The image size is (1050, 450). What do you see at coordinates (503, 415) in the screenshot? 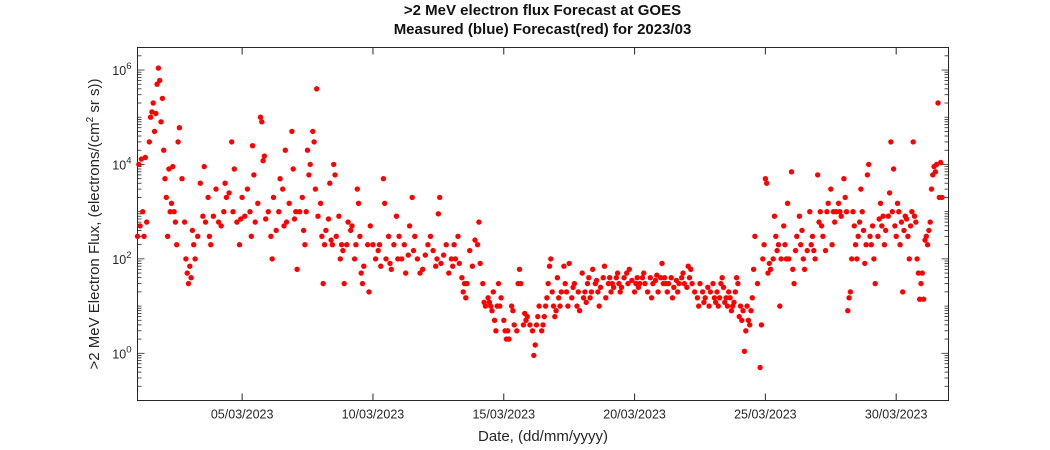
I see `x-tick-label: 15/03/2023` at bounding box center [503, 415].